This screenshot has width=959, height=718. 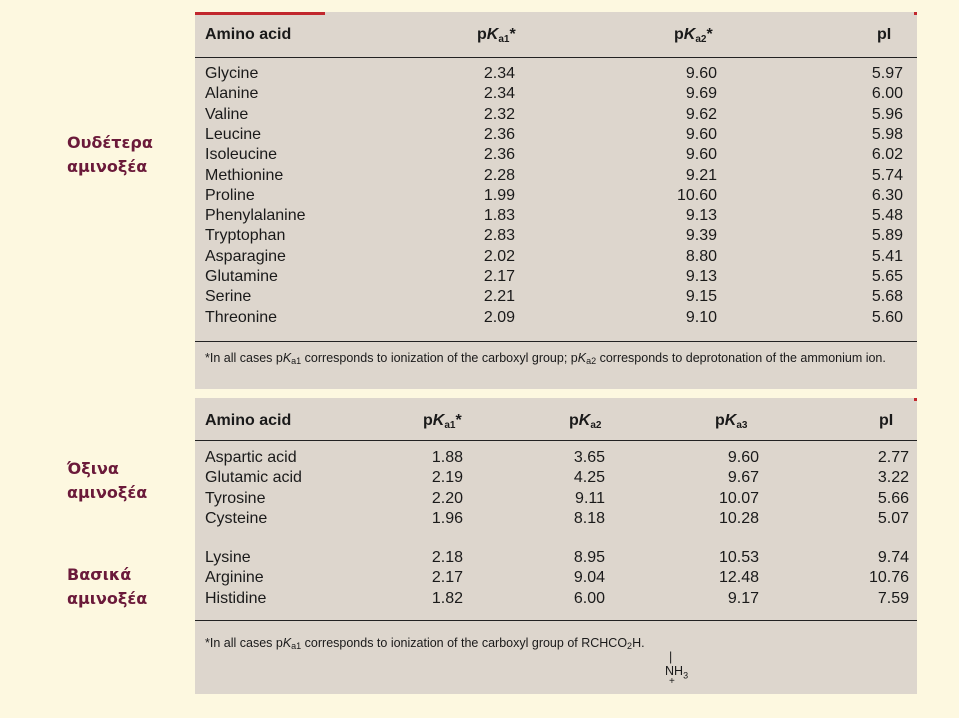 I want to click on amino-acid-name: Aspartic acid, so click(x=251, y=457).